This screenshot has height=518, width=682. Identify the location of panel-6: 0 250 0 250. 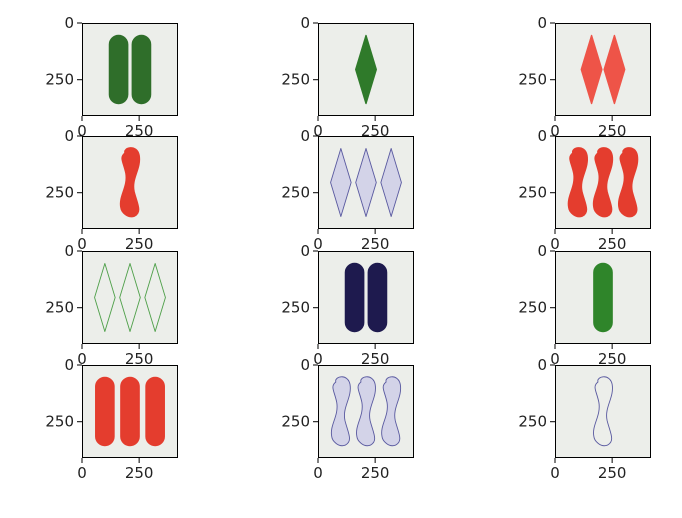
(584, 190).